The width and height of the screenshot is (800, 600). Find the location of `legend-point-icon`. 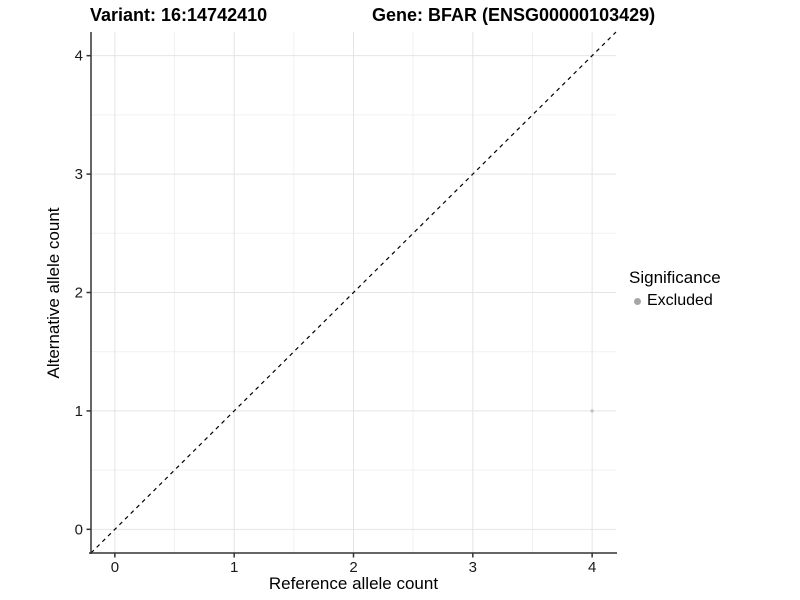

legend-point-icon is located at coordinates (637, 301).